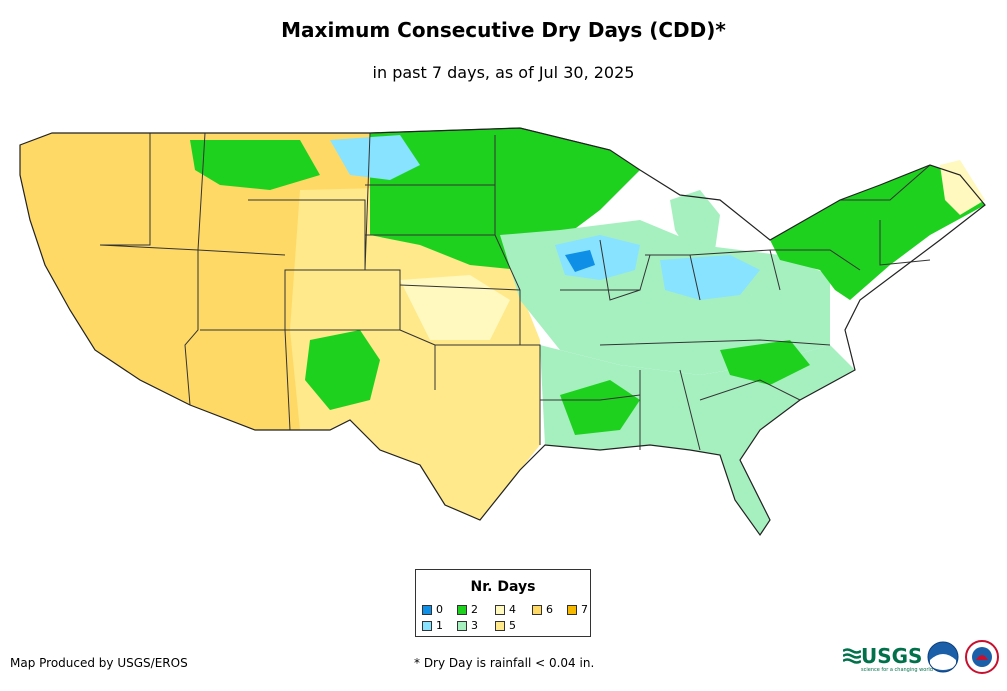  Describe the element at coordinates (505, 609) in the screenshot. I see `legend-item: 4` at that location.